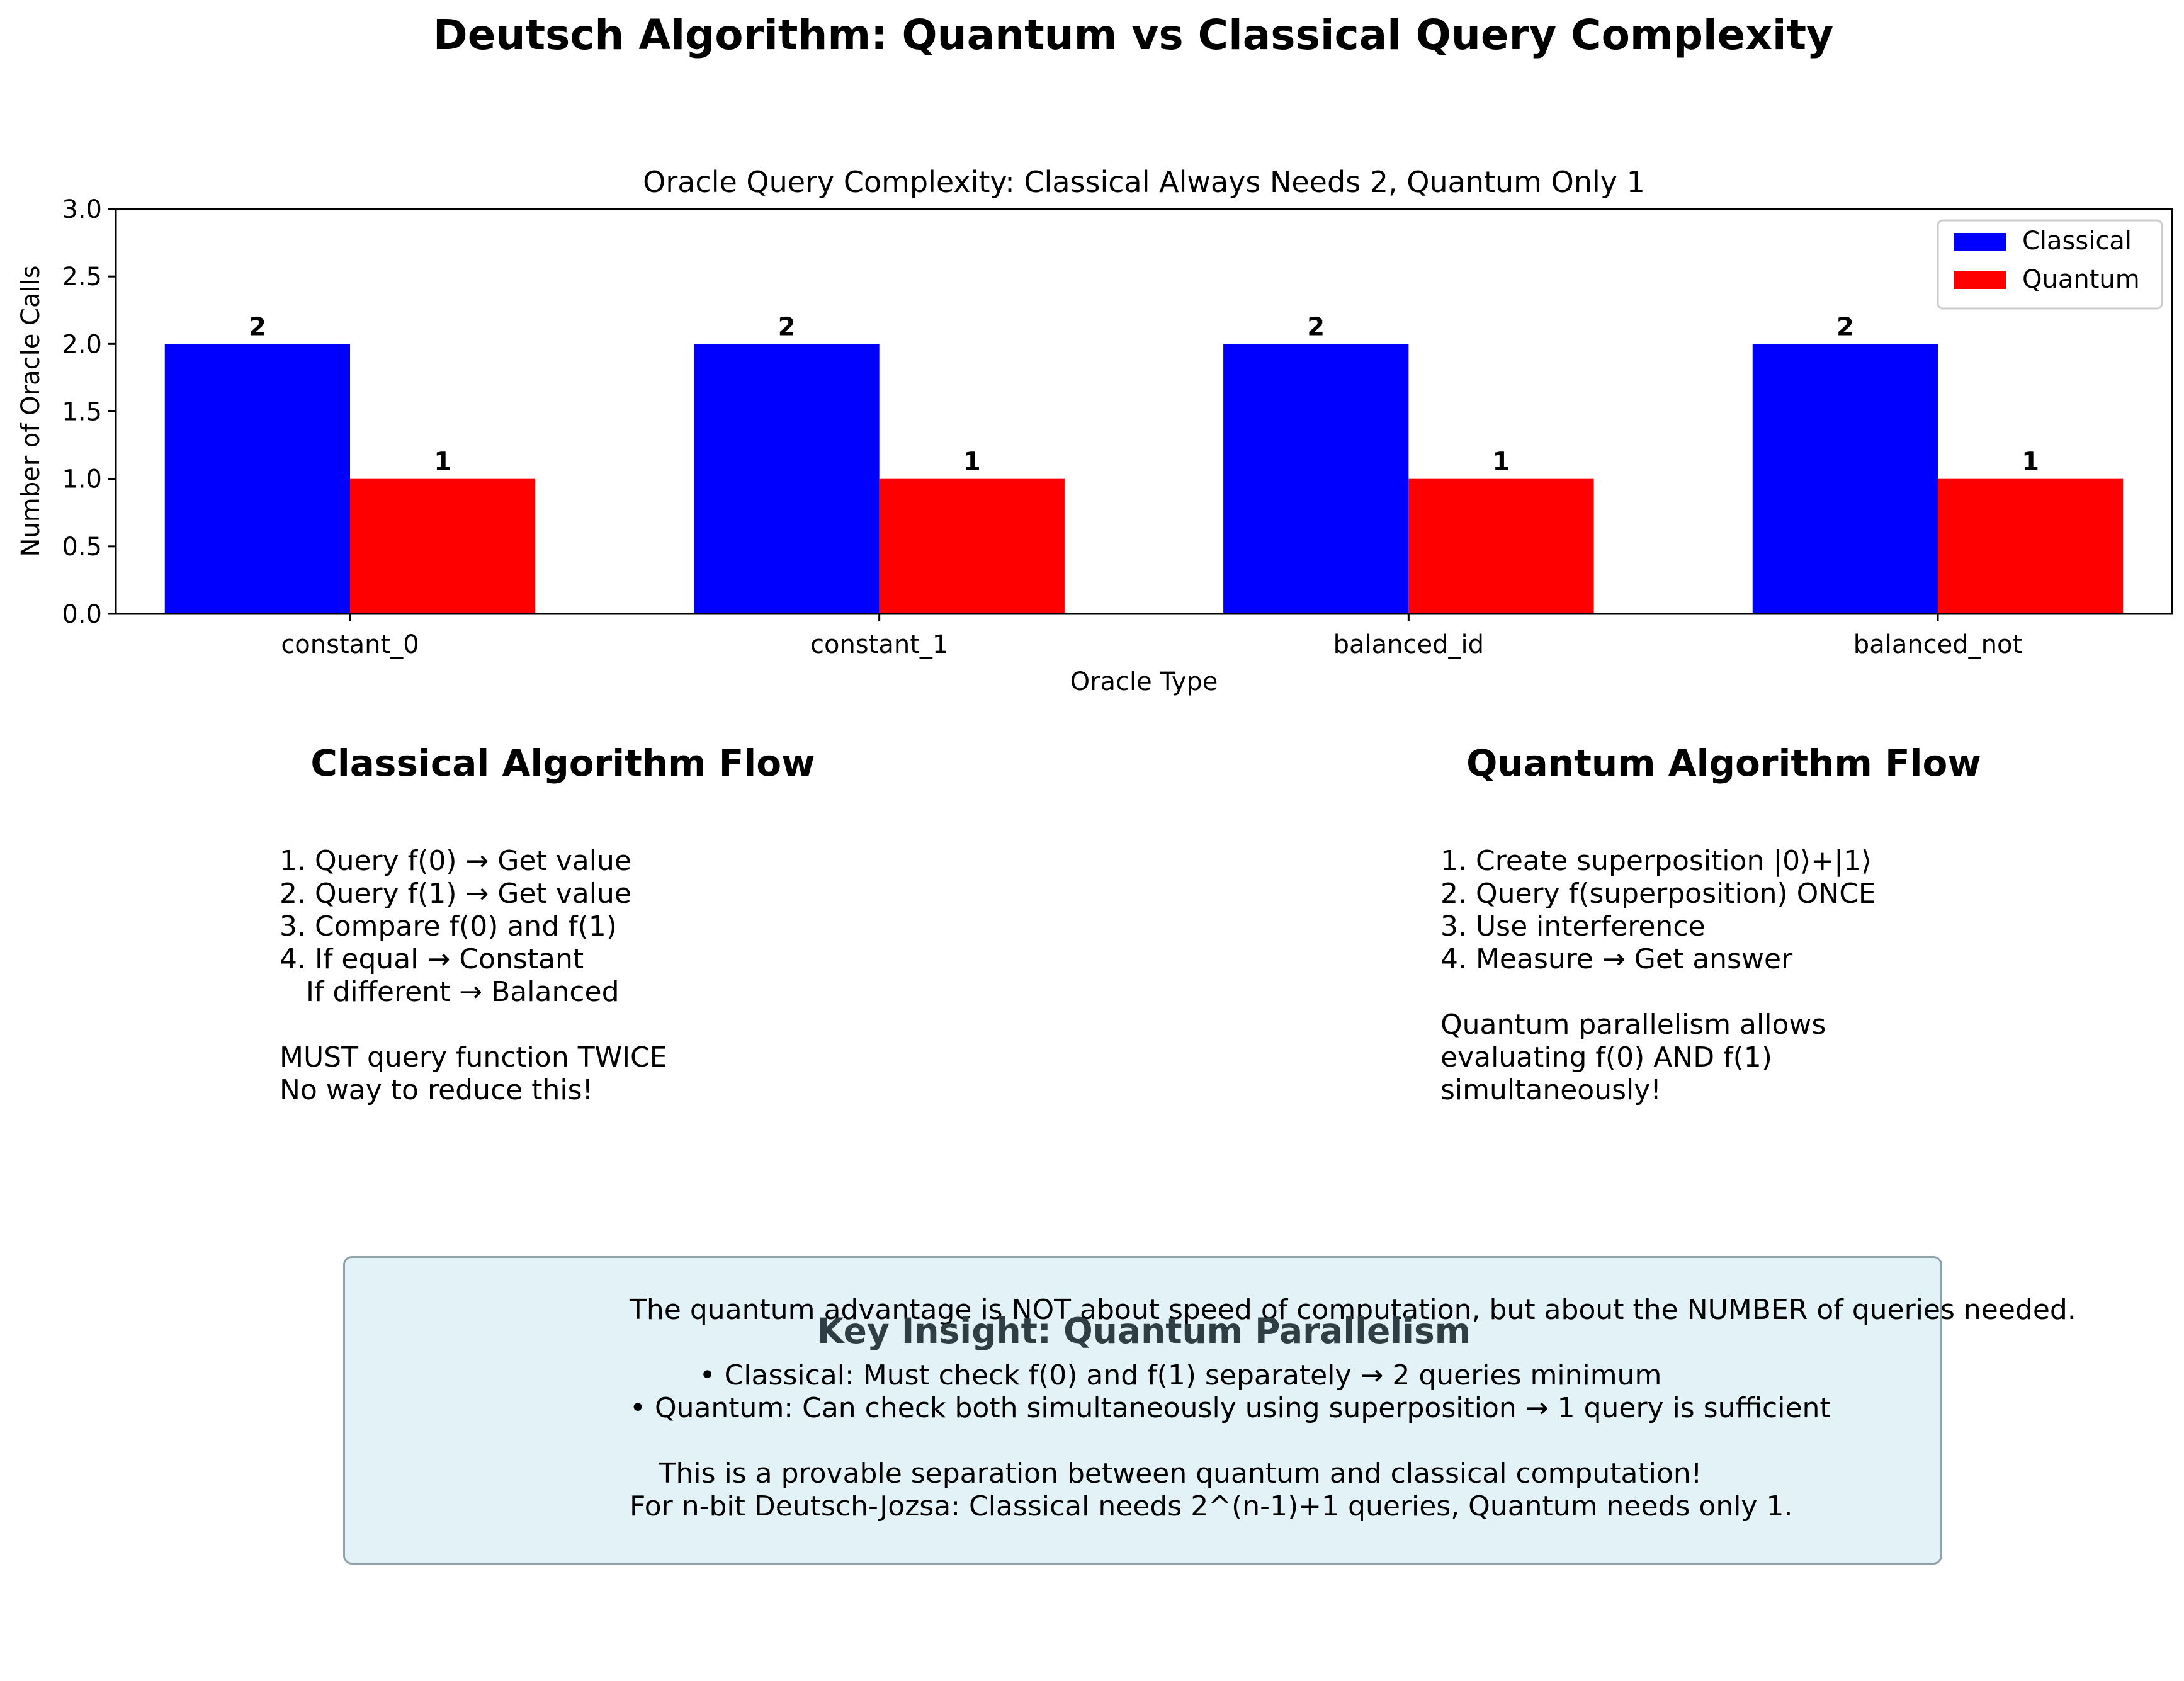 Image resolution: width=2184 pixels, height=1681 pixels. What do you see at coordinates (1845, 479) in the screenshot?
I see `bar-classical-balanced_not` at bounding box center [1845, 479].